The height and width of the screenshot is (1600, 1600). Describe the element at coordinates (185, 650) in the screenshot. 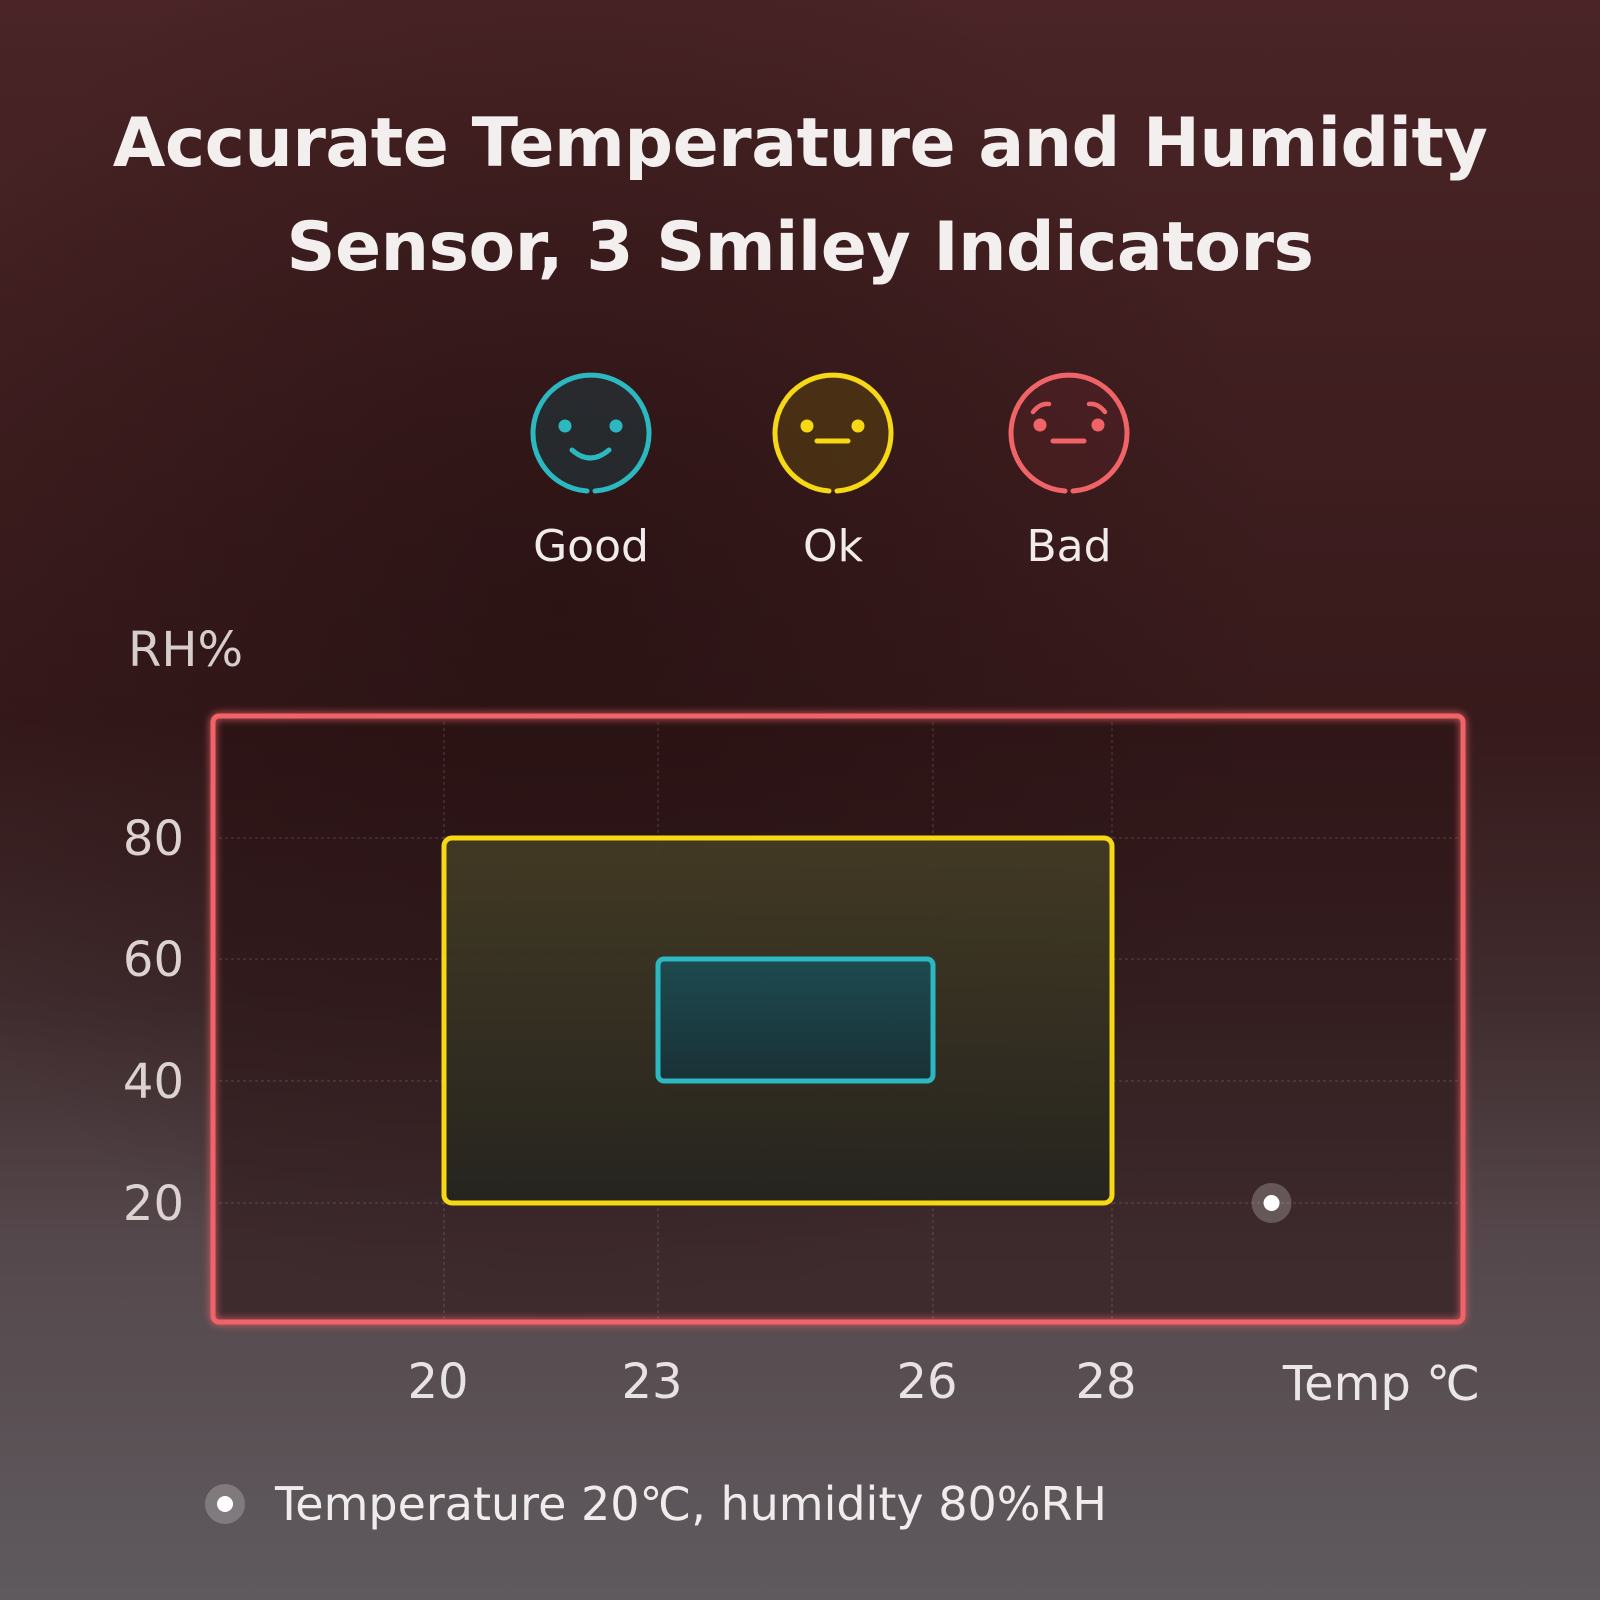

I see `y-axis-label: RH%` at that location.